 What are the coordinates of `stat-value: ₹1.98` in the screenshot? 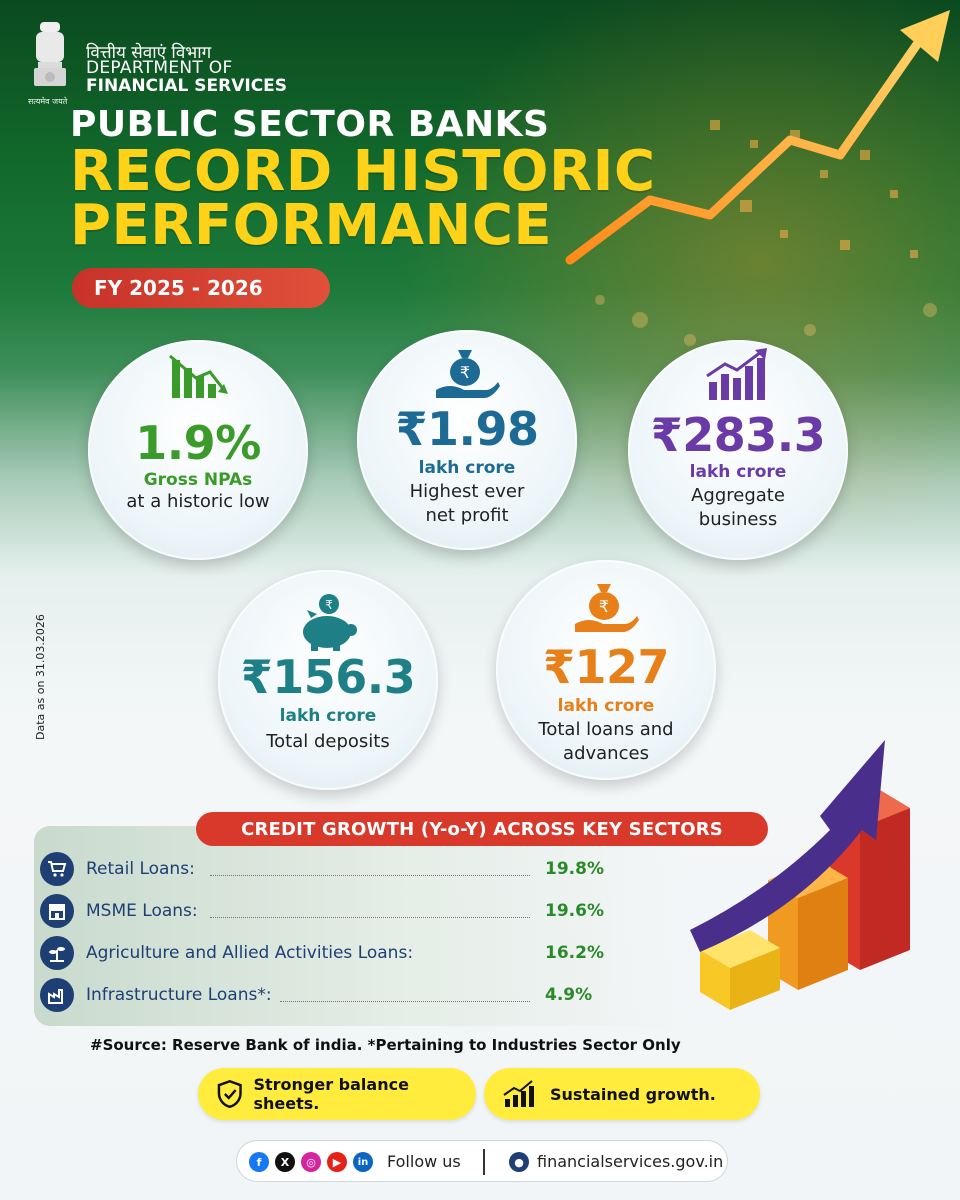 It's located at (467, 429).